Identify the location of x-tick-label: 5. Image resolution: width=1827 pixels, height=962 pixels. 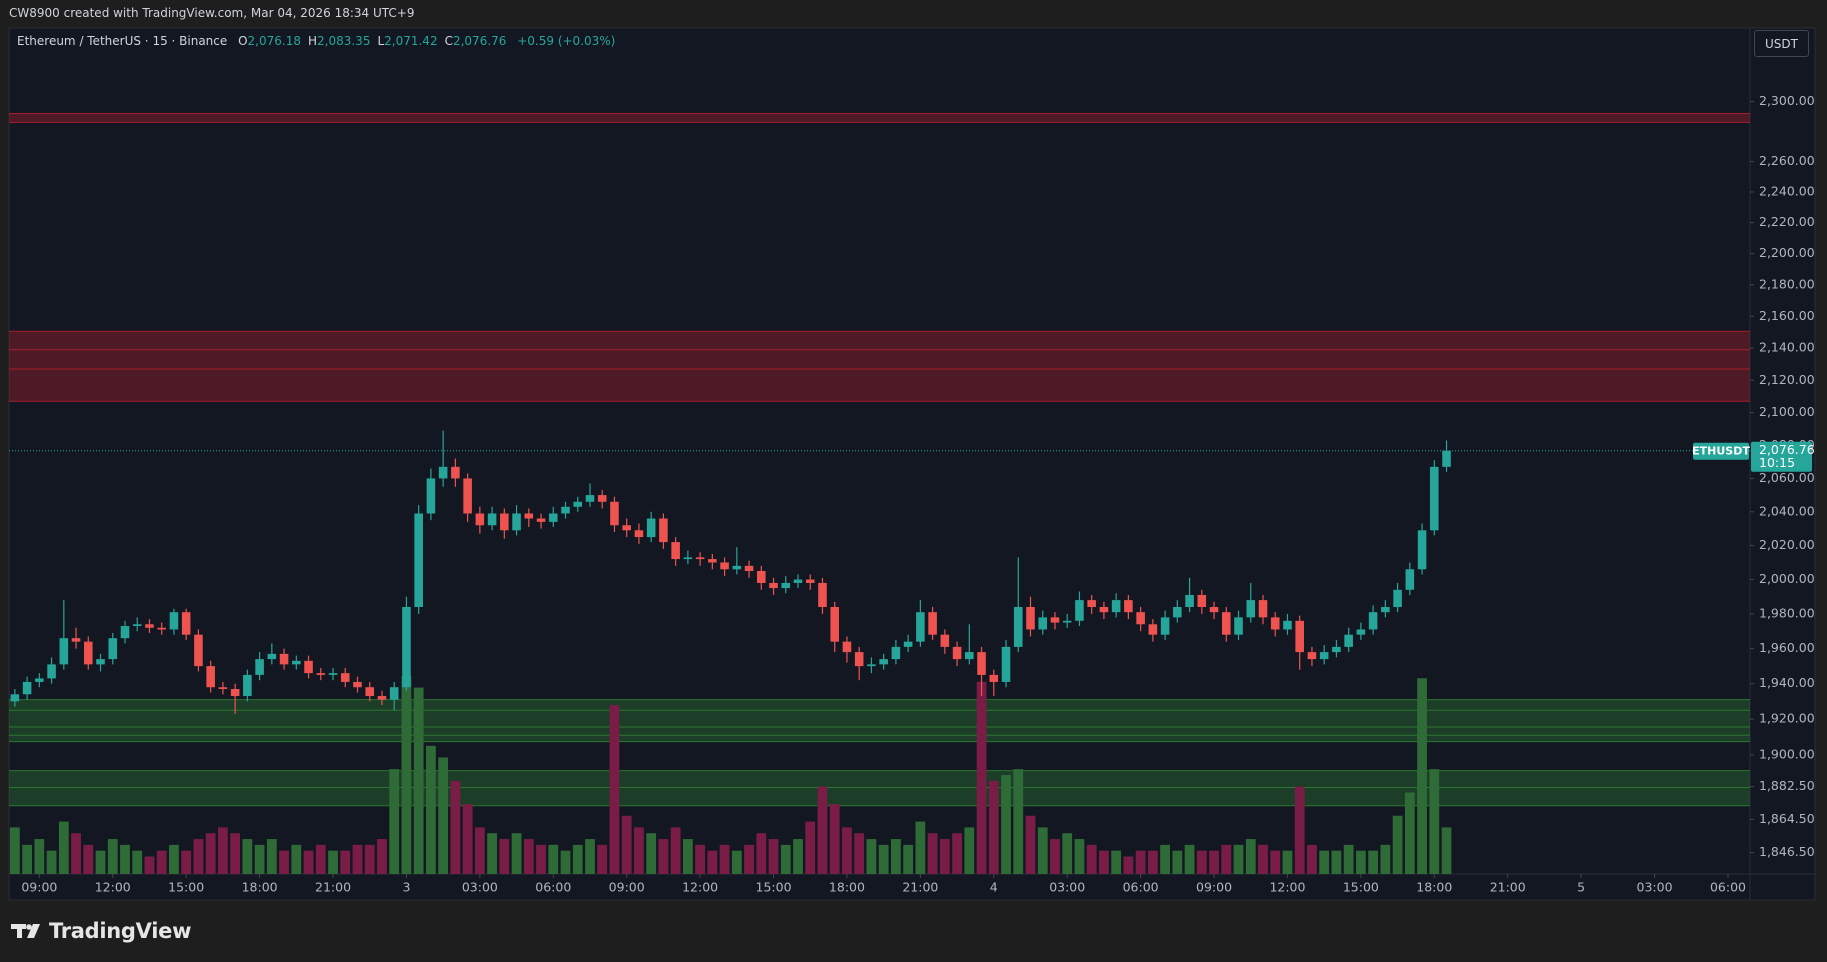
(1581, 887).